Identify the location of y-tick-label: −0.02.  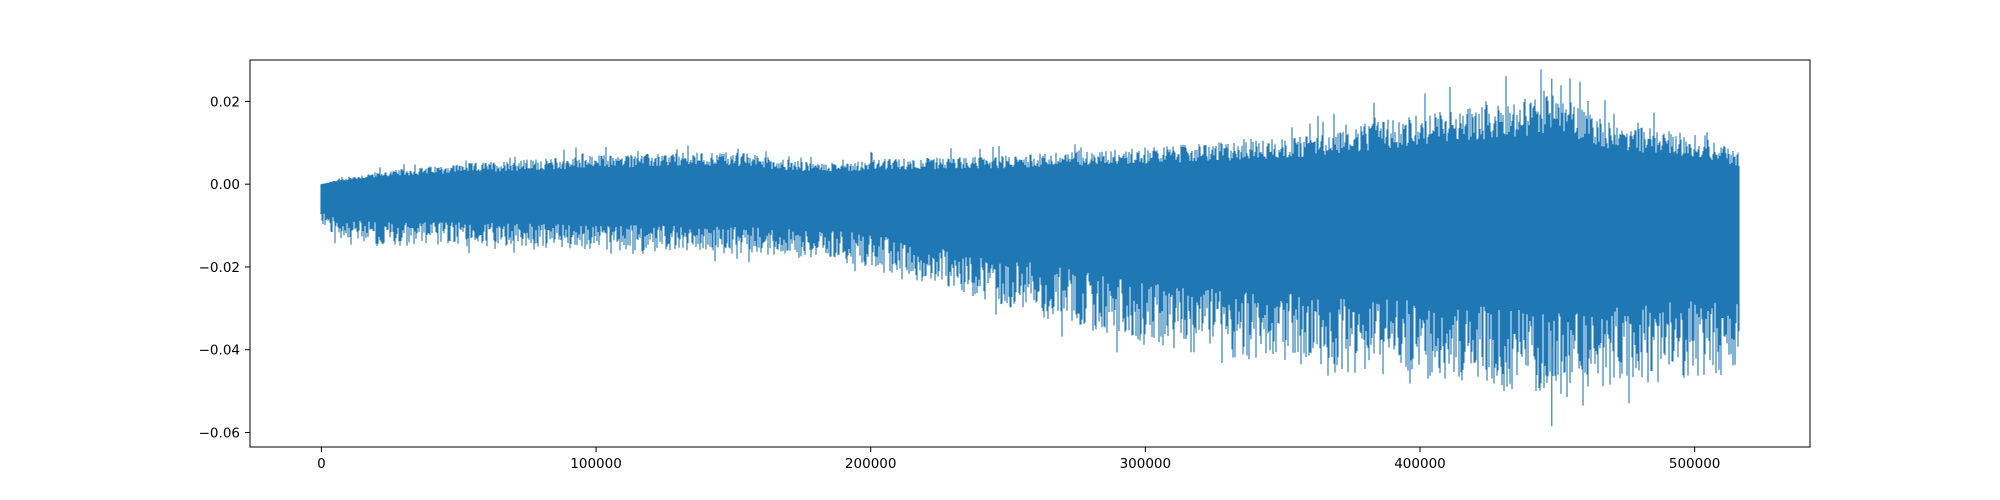
(219, 268).